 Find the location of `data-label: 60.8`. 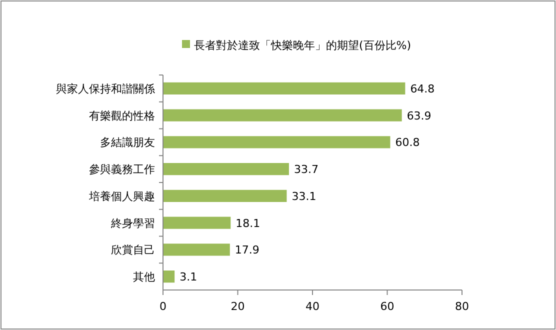

data-label: 60.8 is located at coordinates (407, 143).